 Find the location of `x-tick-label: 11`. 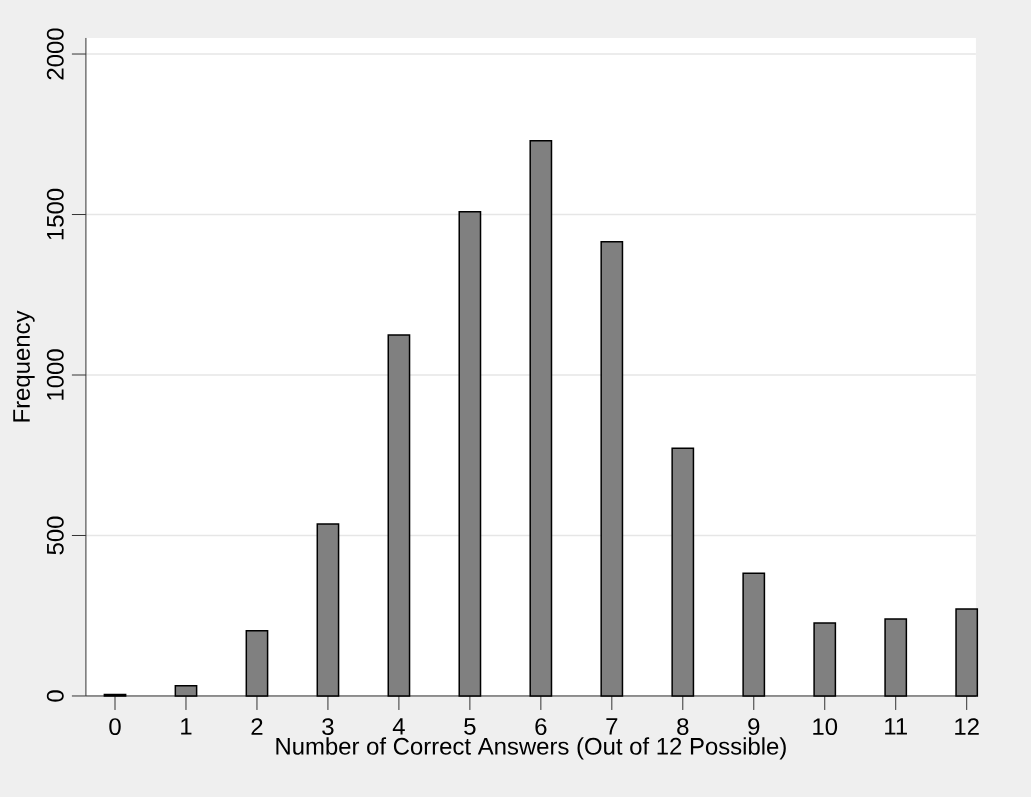

x-tick-label: 11 is located at coordinates (896, 726).